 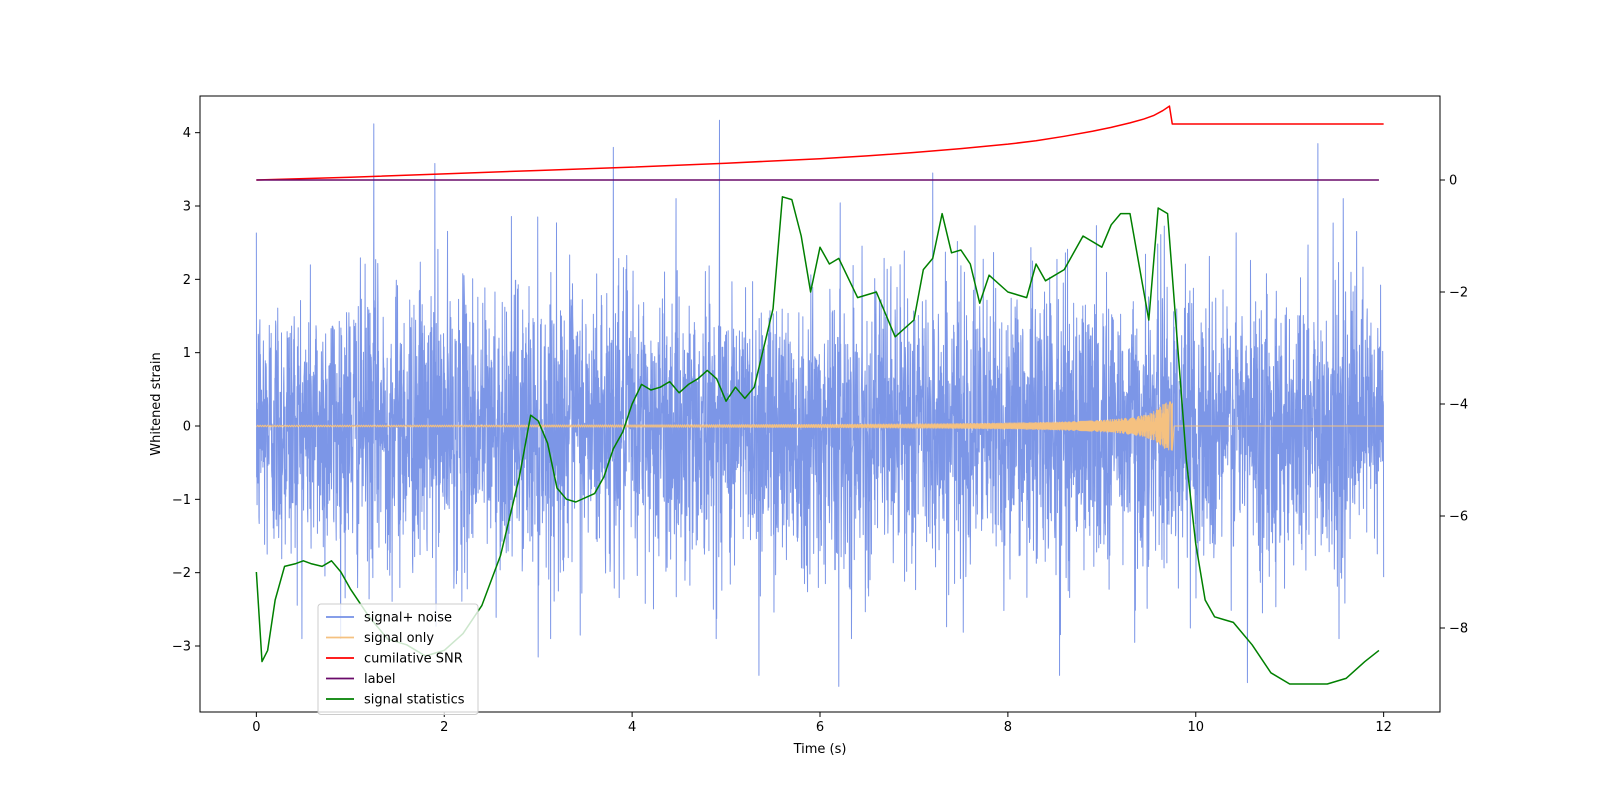 I want to click on y-tick-label-left: 4, so click(x=187, y=133).